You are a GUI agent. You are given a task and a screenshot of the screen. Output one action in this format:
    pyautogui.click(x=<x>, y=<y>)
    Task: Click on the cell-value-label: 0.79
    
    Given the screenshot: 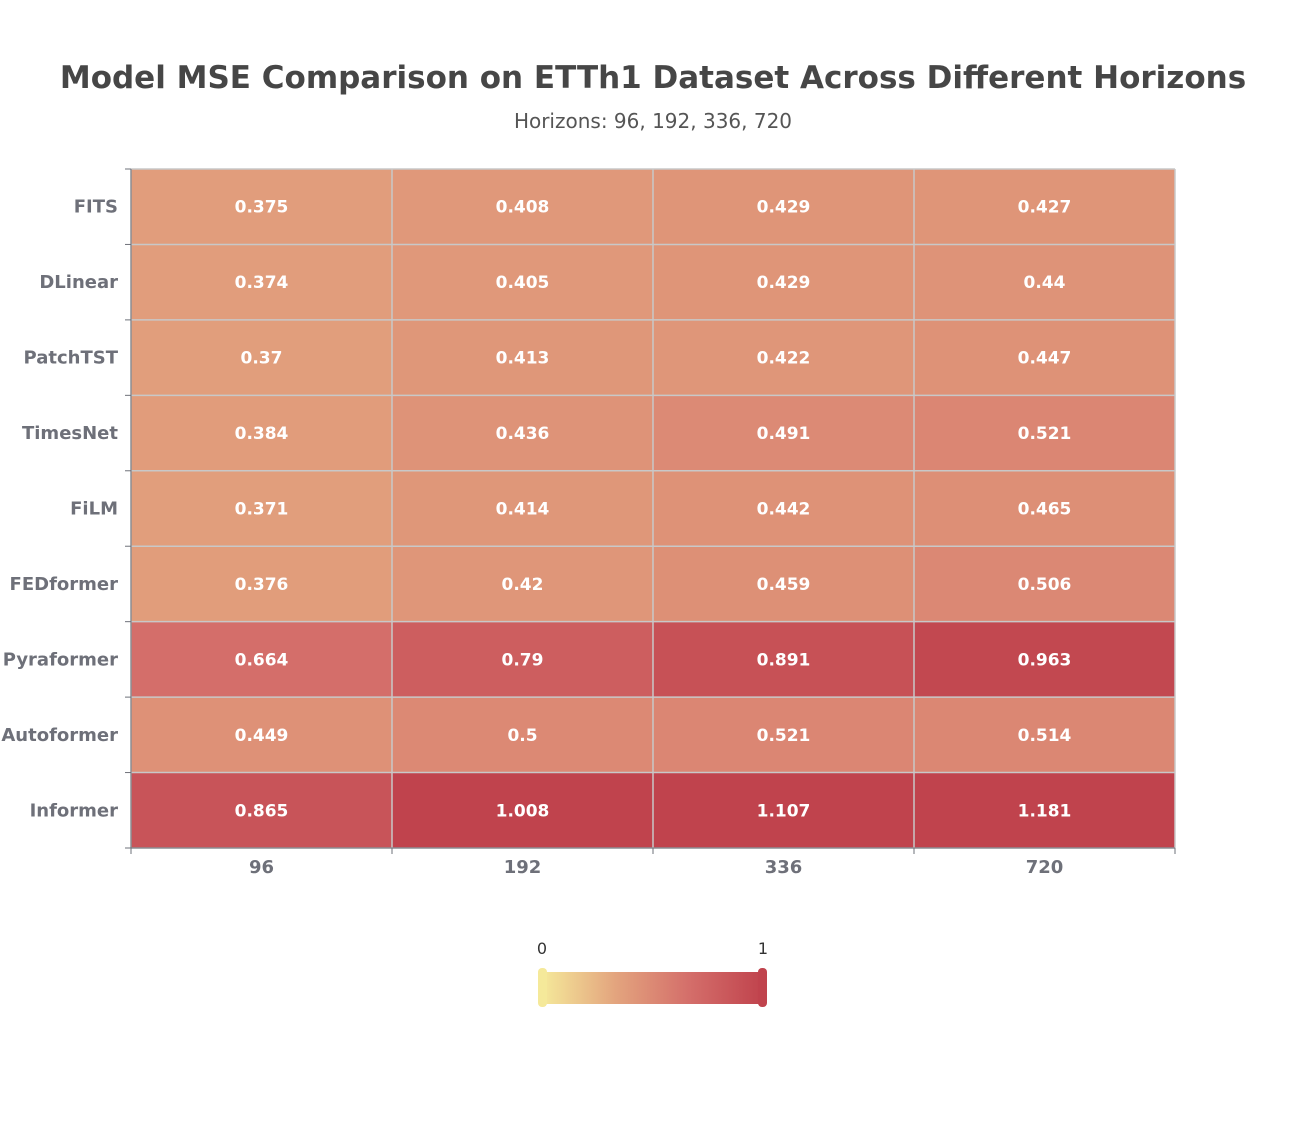 What is the action you would take?
    pyautogui.click(x=523, y=660)
    